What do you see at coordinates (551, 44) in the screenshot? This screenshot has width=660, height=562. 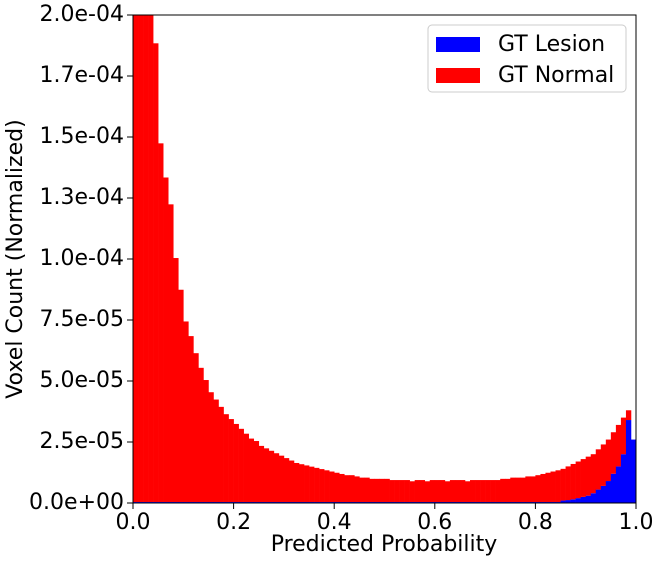 I see `legend-label: GT Lesion` at bounding box center [551, 44].